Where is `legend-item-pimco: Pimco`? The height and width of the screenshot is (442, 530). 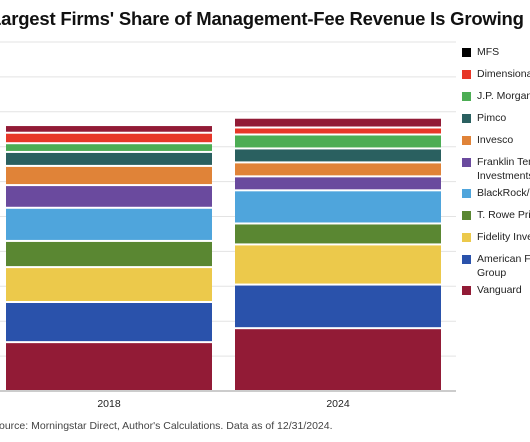
legend-item-pimco: Pimco is located at coordinates (496, 118).